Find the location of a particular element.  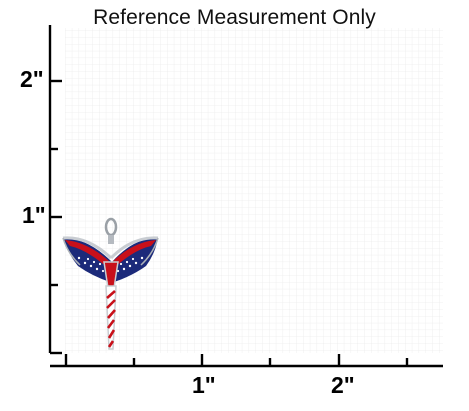

x-label-2in: 2" is located at coordinates (343, 385).